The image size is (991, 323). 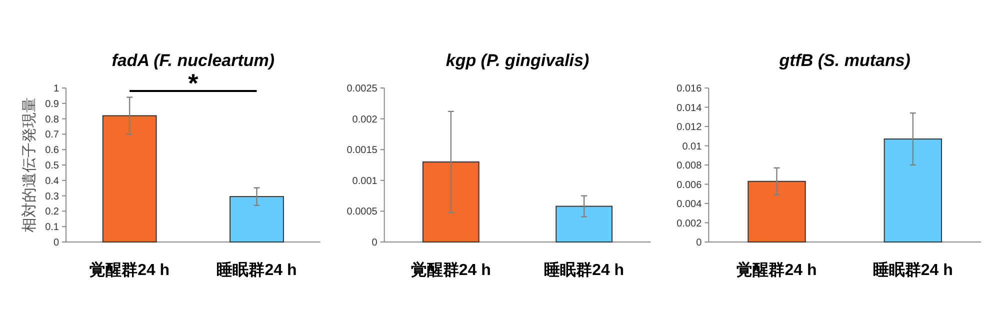 What do you see at coordinates (362, 212) in the screenshot?
I see `y-tick-label: 0.0005` at bounding box center [362, 212].